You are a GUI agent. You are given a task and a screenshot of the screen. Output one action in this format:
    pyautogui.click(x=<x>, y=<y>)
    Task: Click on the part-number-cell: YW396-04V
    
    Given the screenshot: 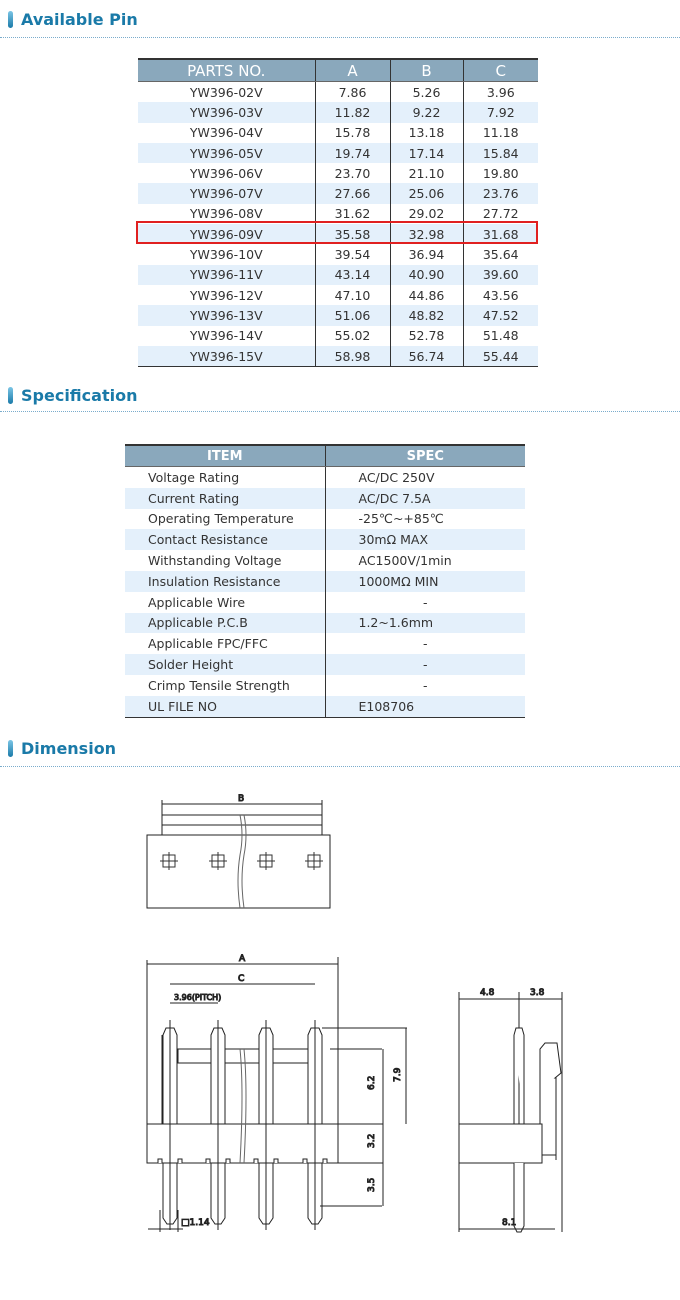 What is the action you would take?
    pyautogui.click(x=226, y=133)
    